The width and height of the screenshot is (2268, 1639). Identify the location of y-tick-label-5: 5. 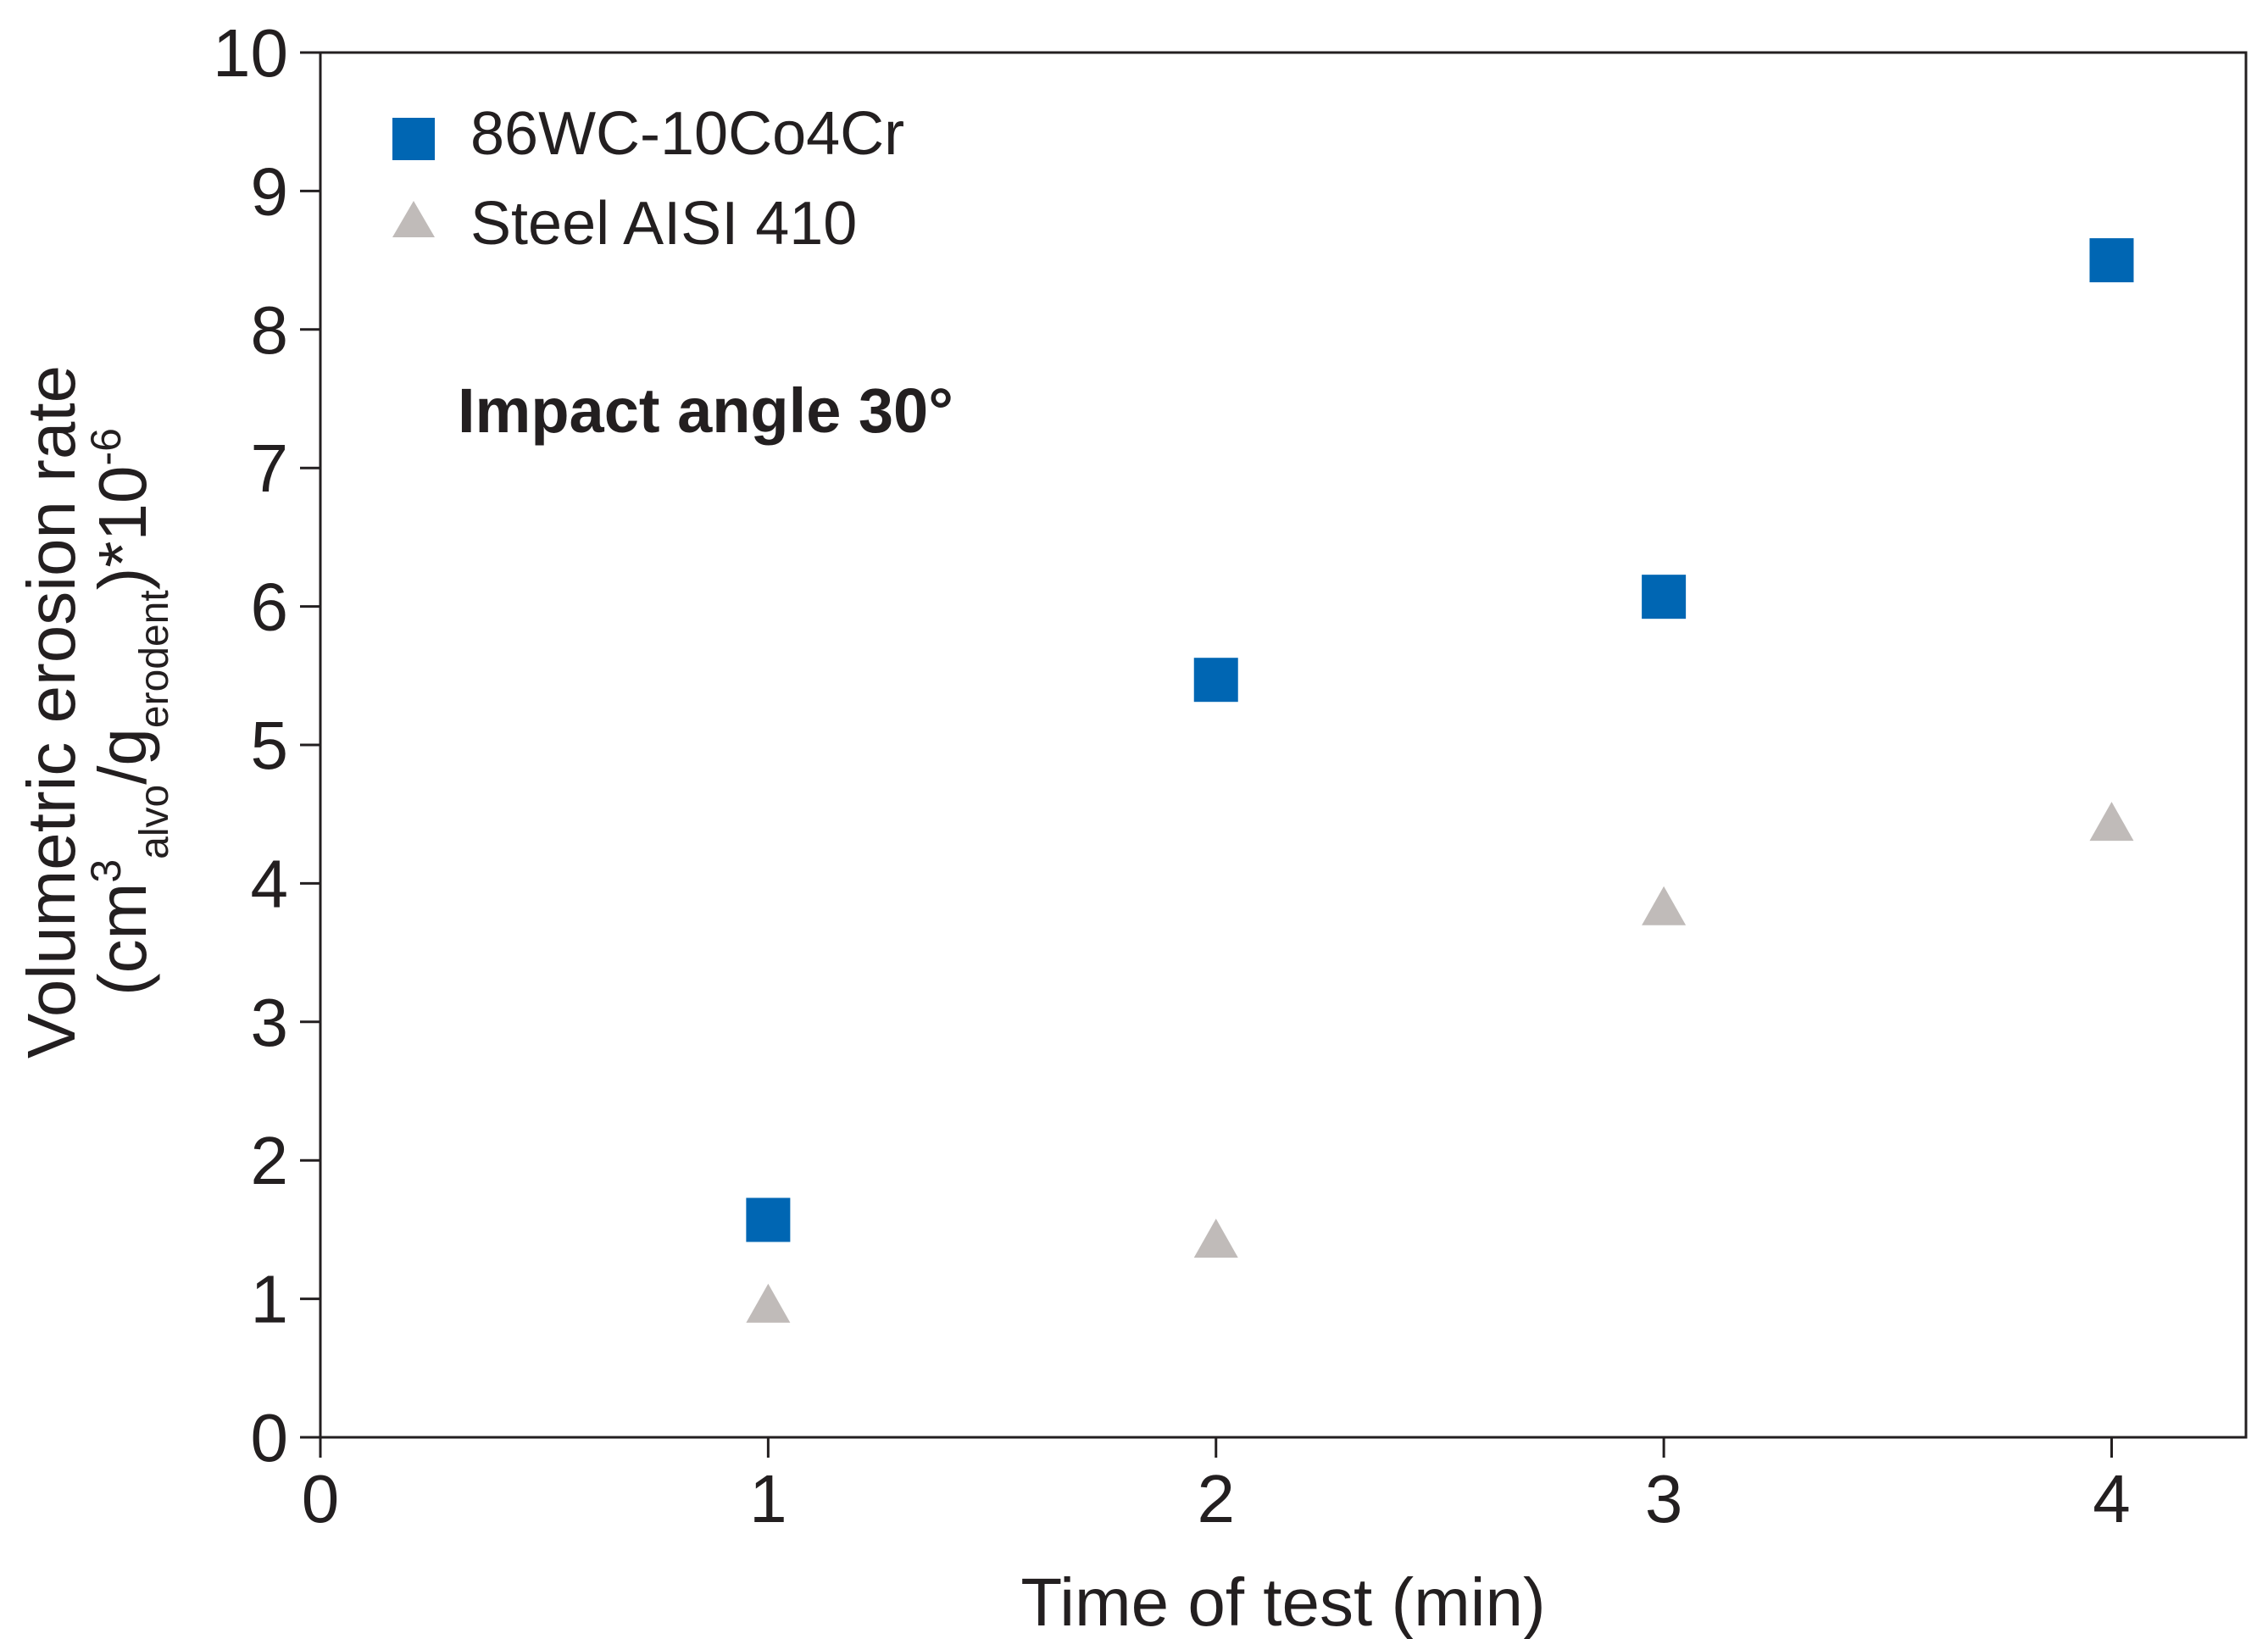
(270, 745).